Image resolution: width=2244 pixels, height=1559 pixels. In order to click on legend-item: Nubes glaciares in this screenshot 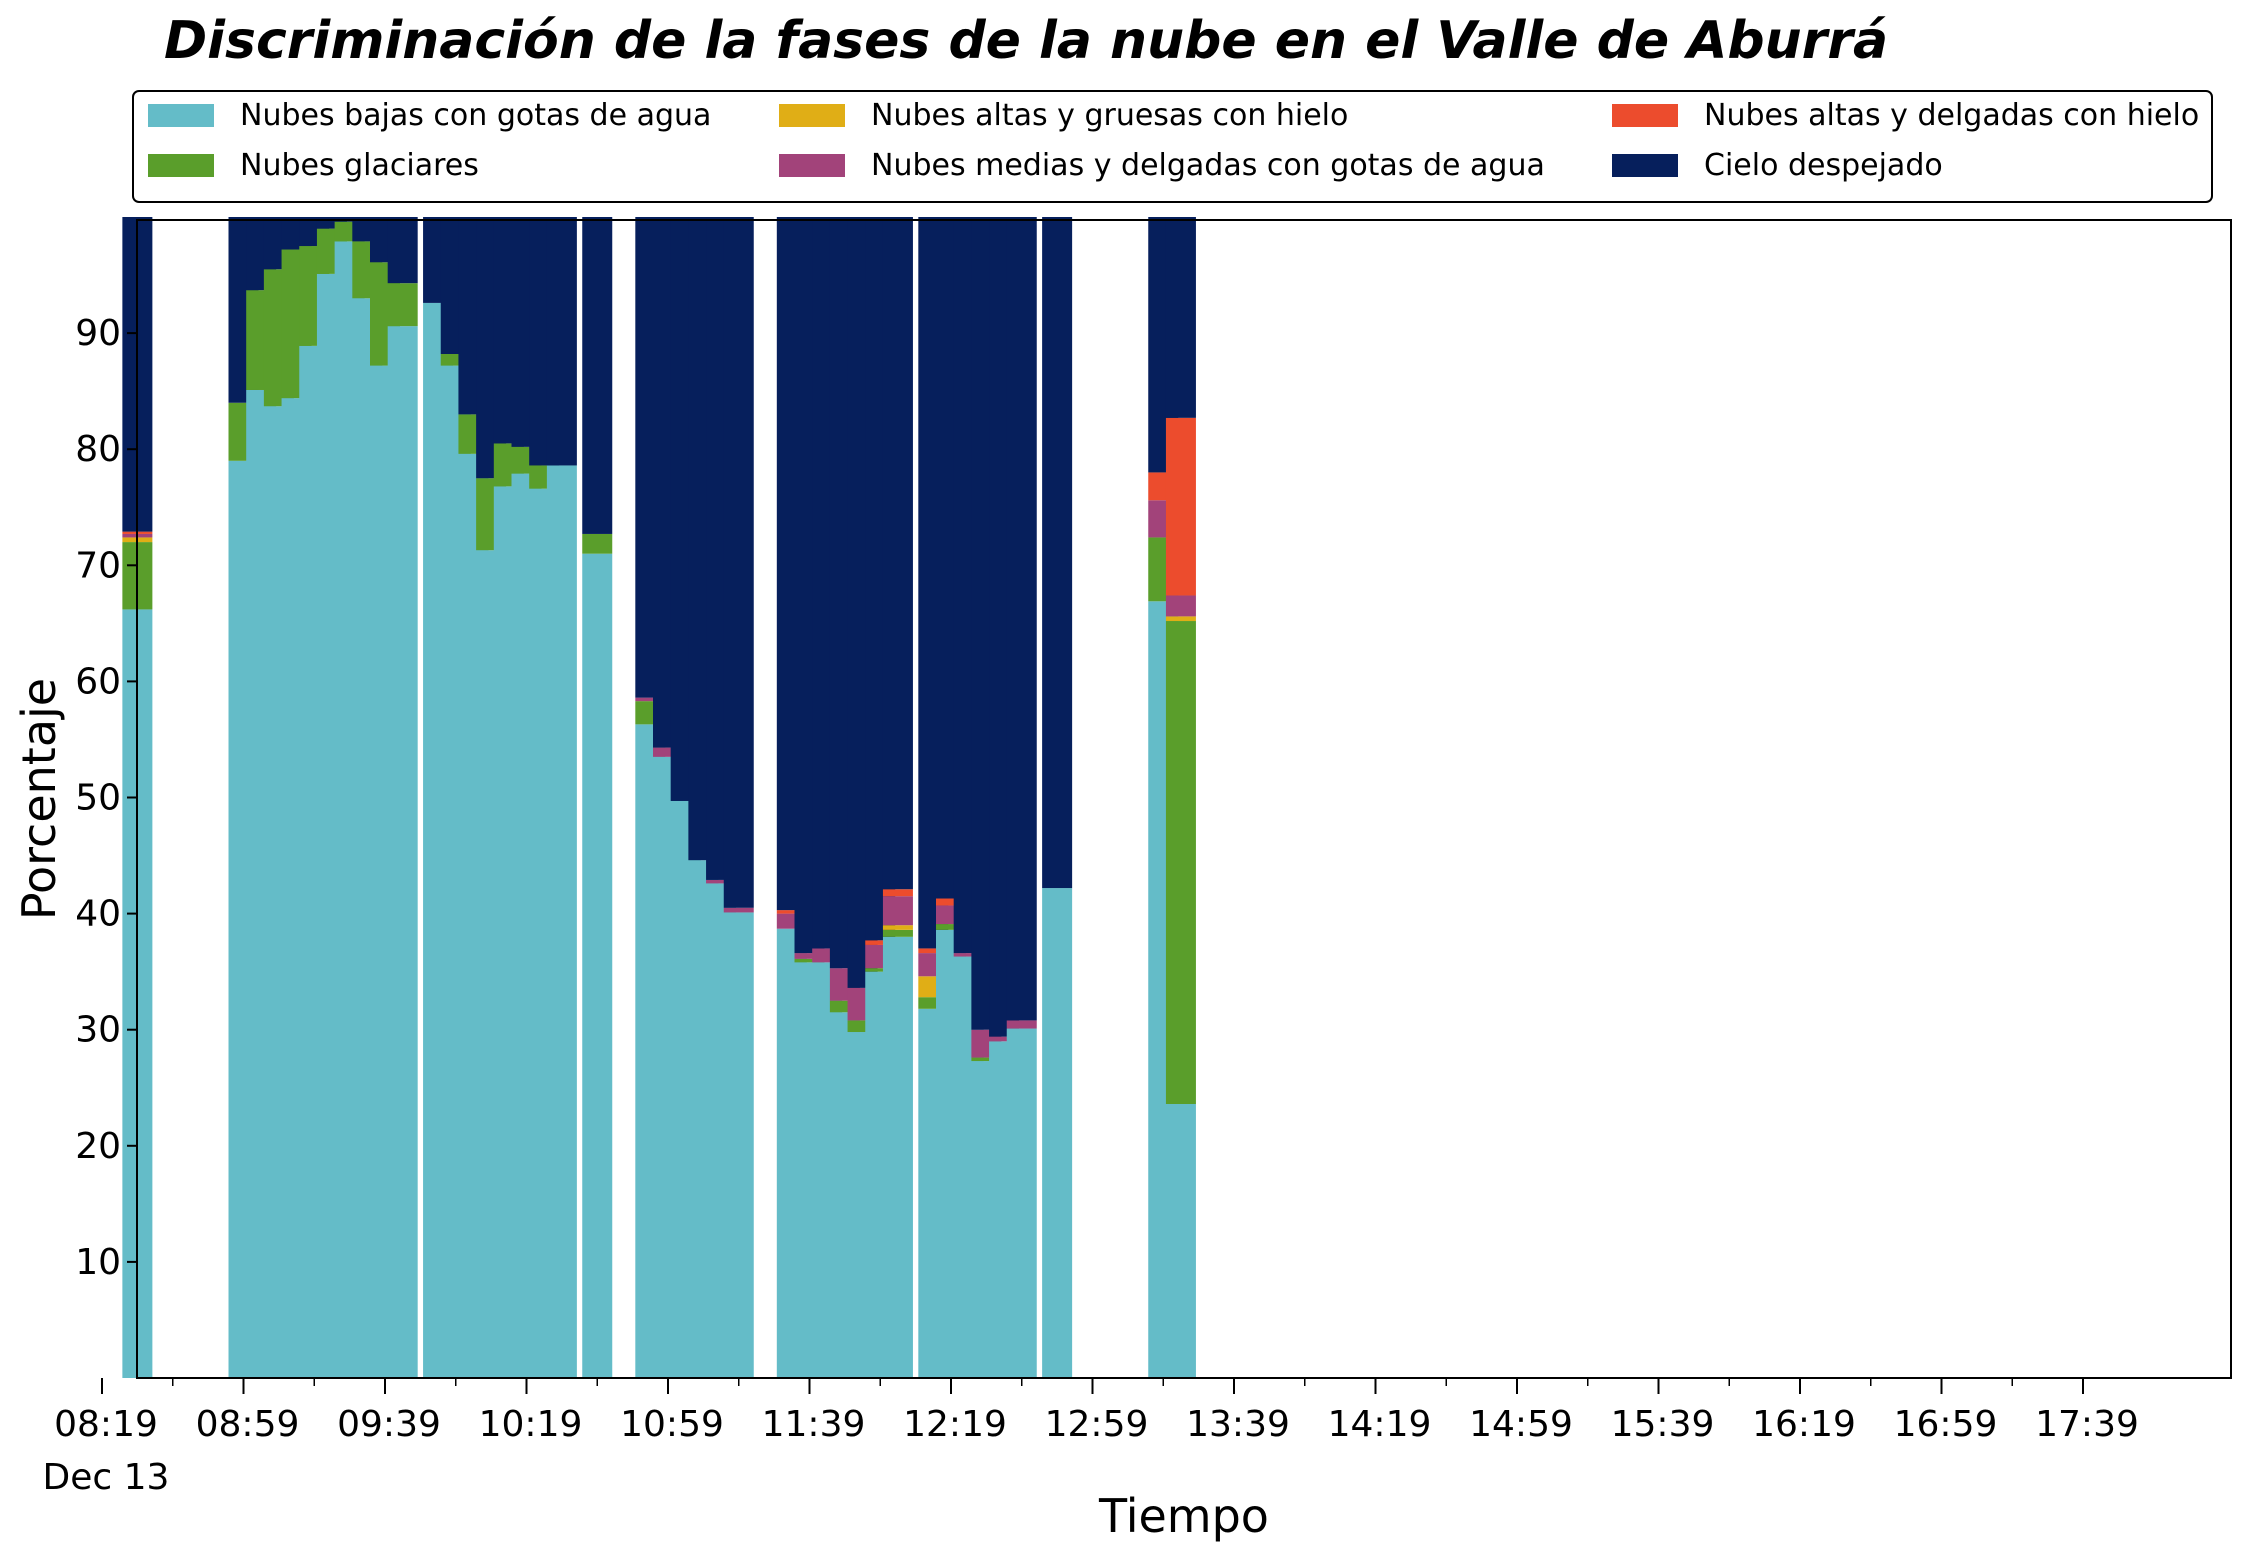, I will do `click(313, 165)`.